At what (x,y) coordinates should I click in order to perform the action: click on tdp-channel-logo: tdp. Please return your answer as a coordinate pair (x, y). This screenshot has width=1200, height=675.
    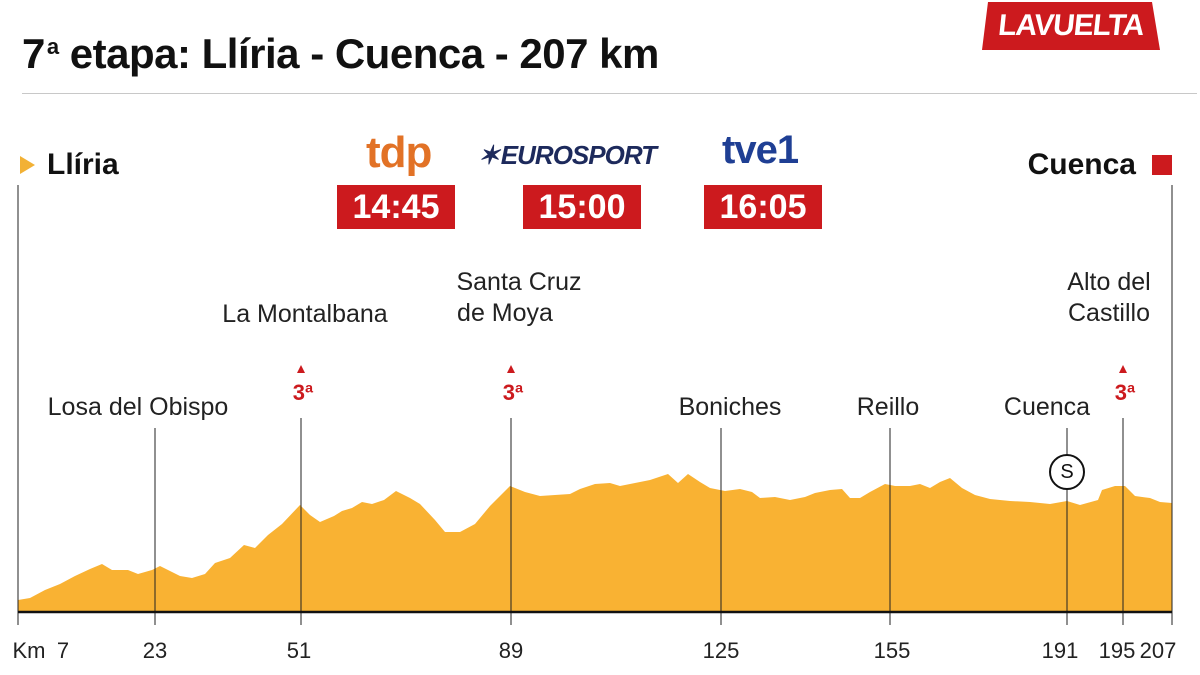
    Looking at the image, I should click on (399, 152).